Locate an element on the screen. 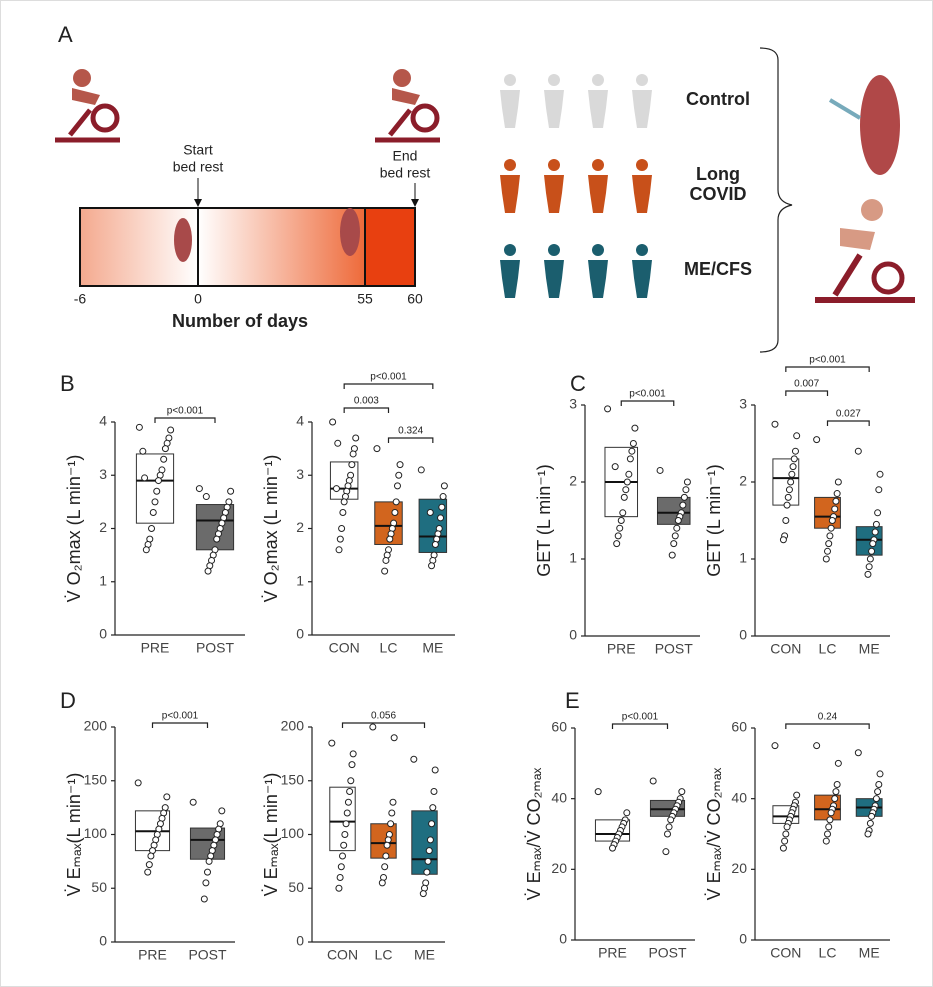 This screenshot has height=987, width=933. muscle-icon is located at coordinates (183, 240).